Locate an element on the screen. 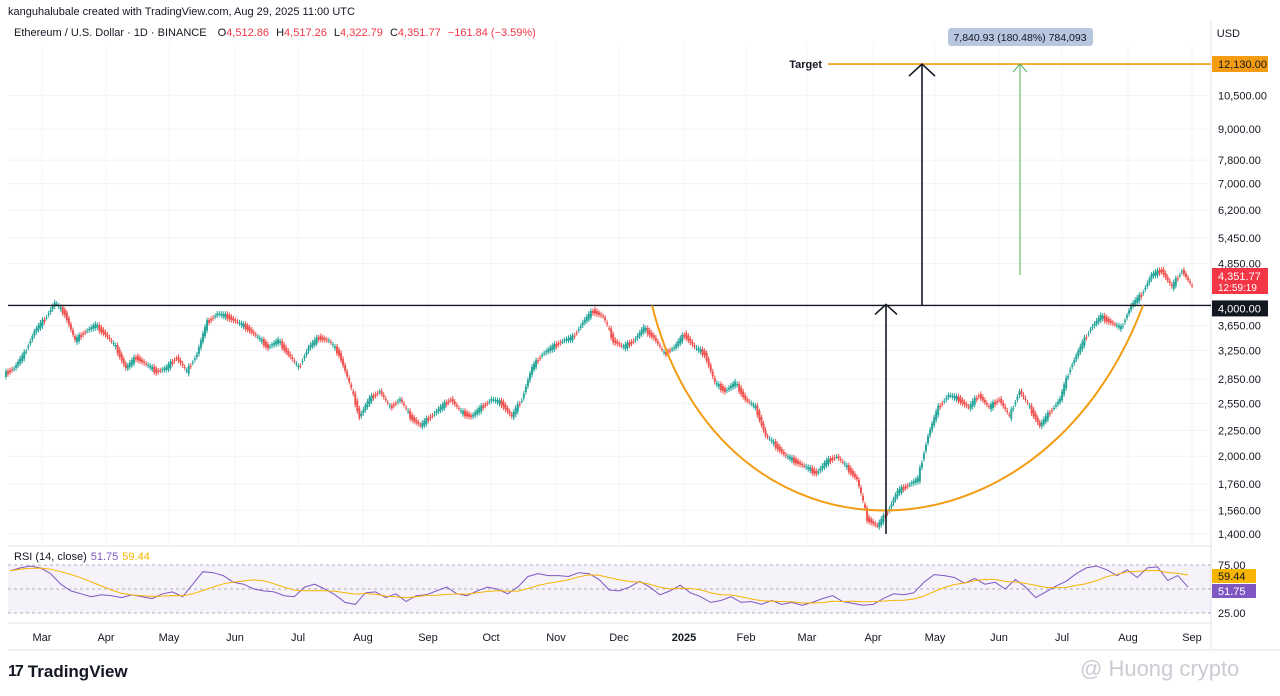 The height and width of the screenshot is (696, 1280). price-tick-label: 7,800.00 is located at coordinates (1239, 161).